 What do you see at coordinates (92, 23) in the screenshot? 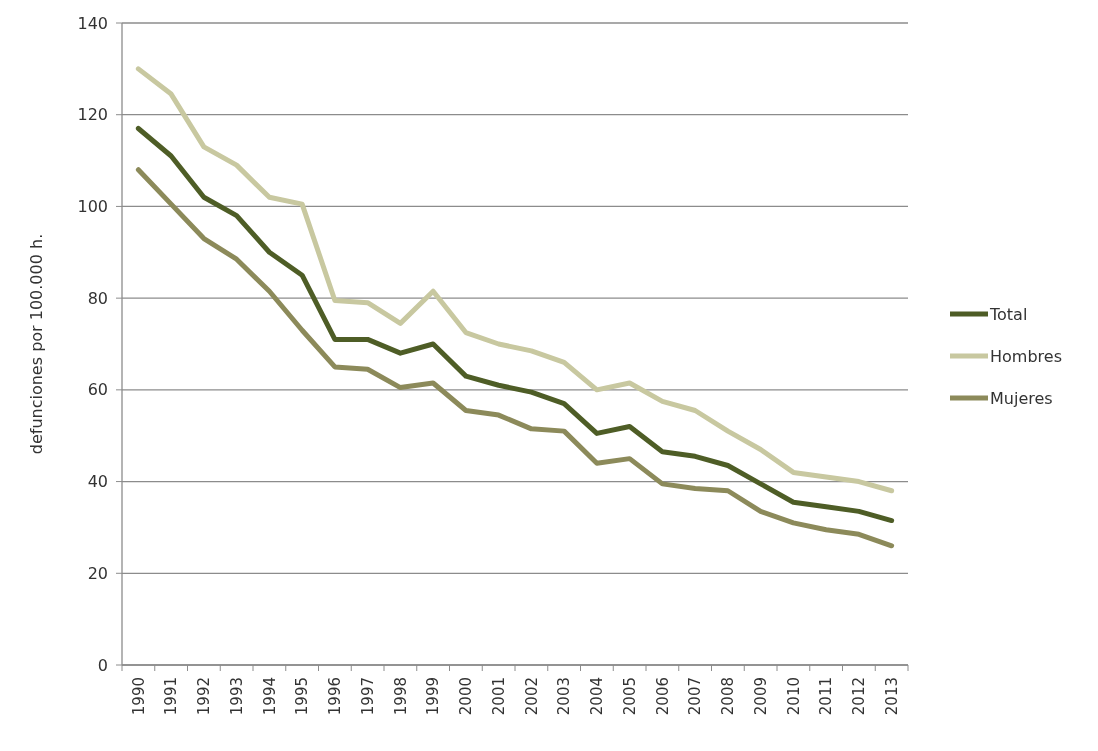
I see `y-tick-label: 140` at bounding box center [92, 23].